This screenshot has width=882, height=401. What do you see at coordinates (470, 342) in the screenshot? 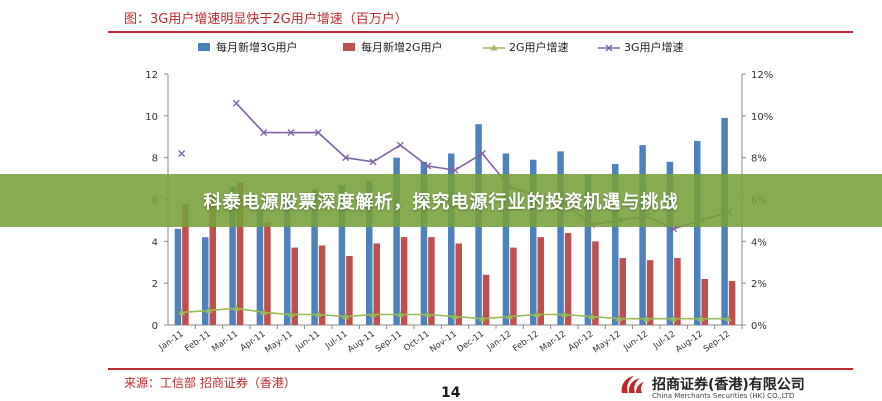
I see `x-tick-label: Dec-11` at bounding box center [470, 342].